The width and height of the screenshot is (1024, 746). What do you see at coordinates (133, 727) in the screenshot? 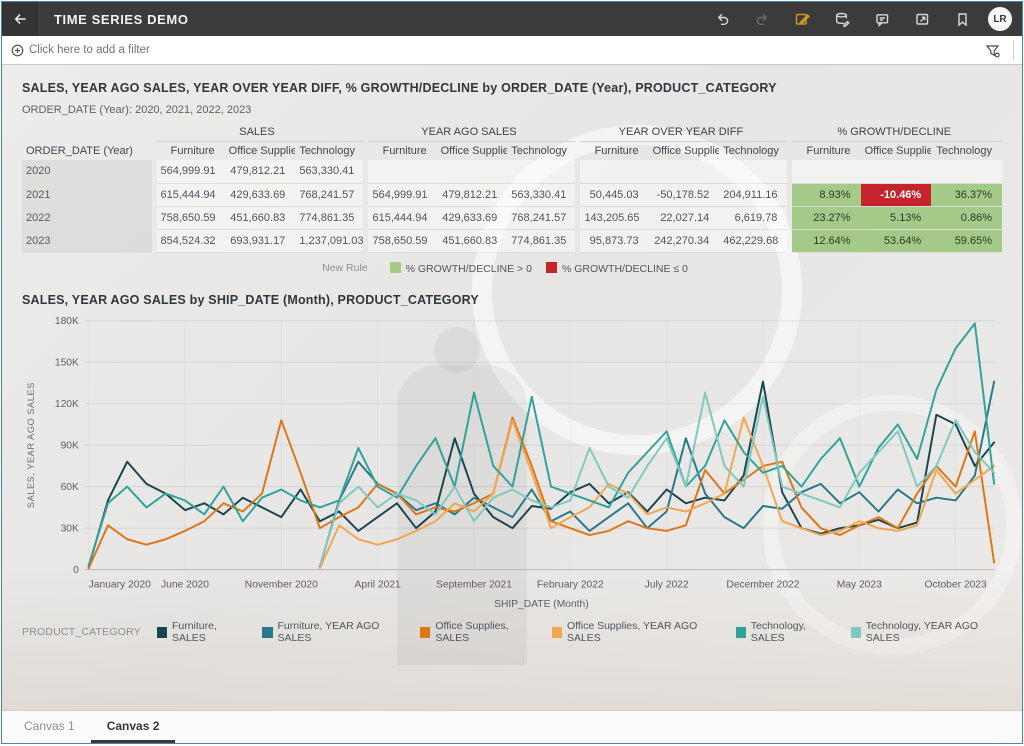
I see `tab-canvas-2: Canvas 2` at bounding box center [133, 727].